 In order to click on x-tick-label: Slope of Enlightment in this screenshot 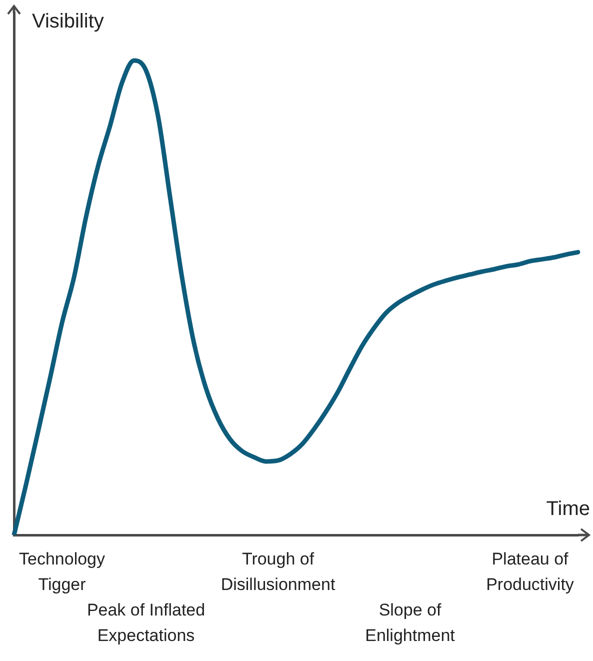, I will do `click(410, 622)`.